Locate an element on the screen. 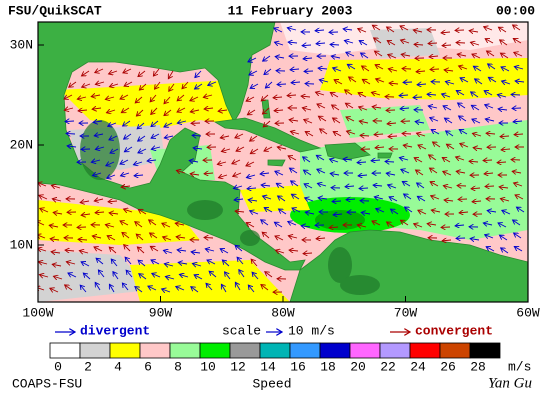 The image size is (550, 400). colorbar-tick-label: 18 is located at coordinates (328, 366).